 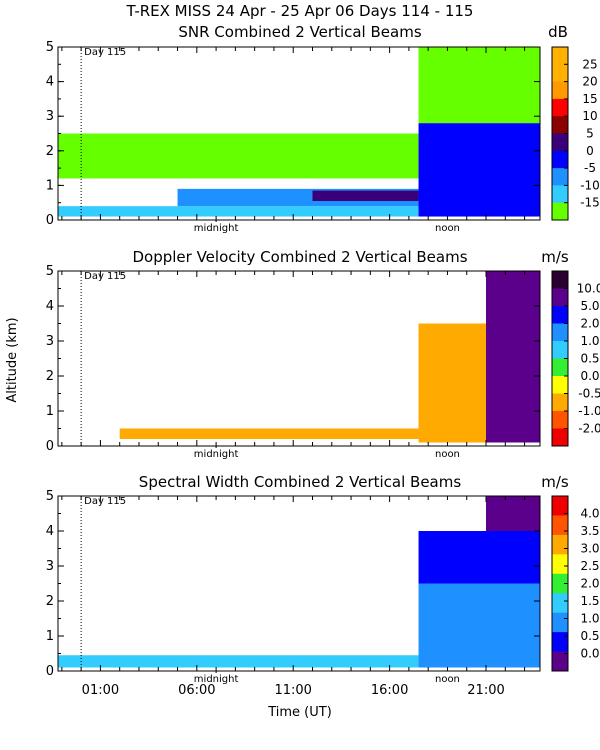 I want to click on colorbar-tick-label: -2.0, so click(x=589, y=429).